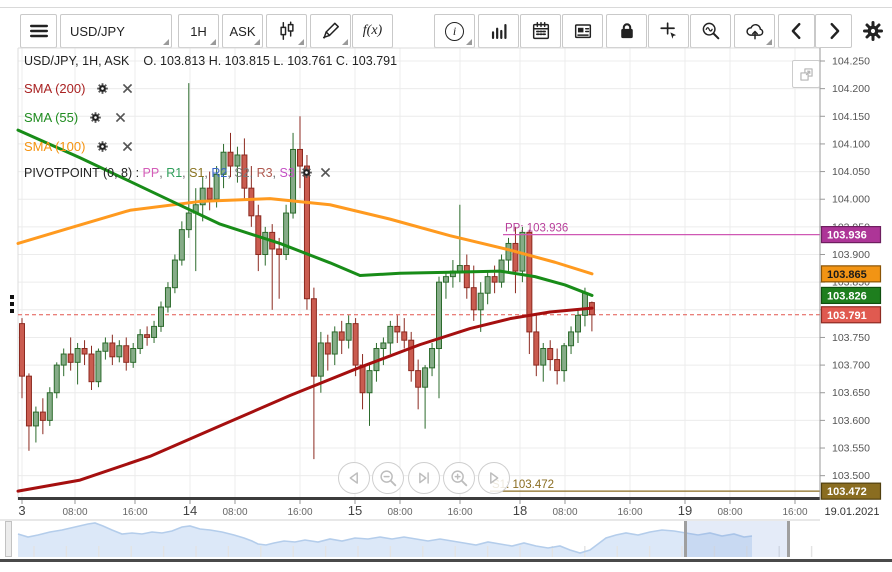  I want to click on side-select: ASK, so click(242, 31).